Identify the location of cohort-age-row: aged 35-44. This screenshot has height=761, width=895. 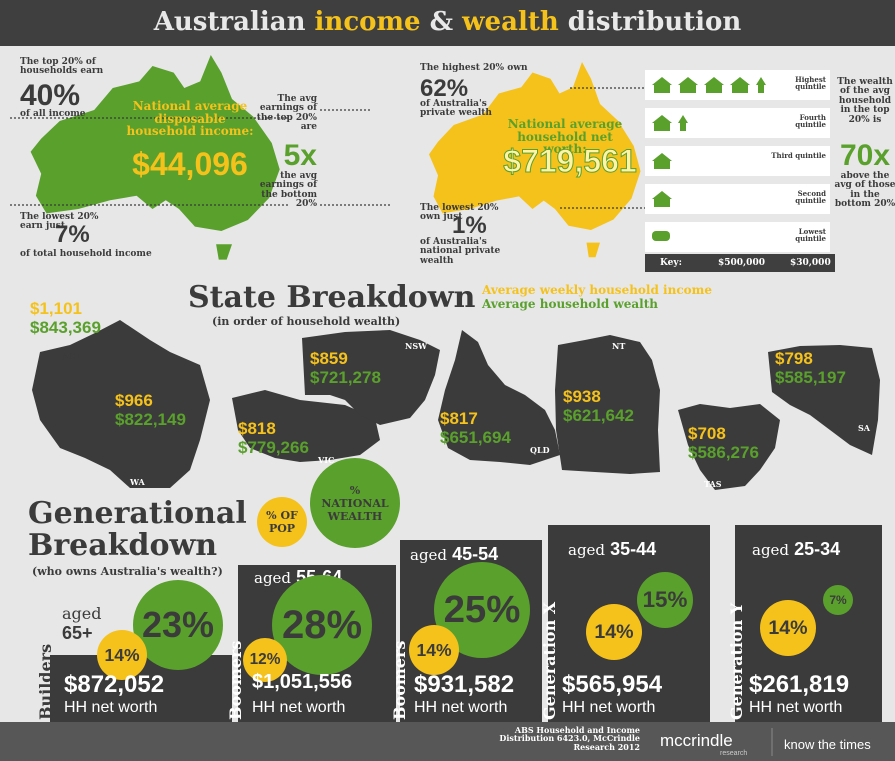
(612, 549).